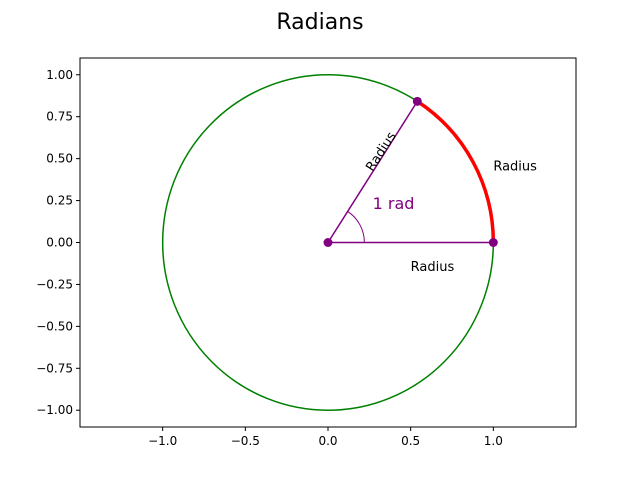 Image resolution: width=640 pixels, height=485 pixels. Describe the element at coordinates (493, 441) in the screenshot. I see `x-tick-label: 1.0` at that location.